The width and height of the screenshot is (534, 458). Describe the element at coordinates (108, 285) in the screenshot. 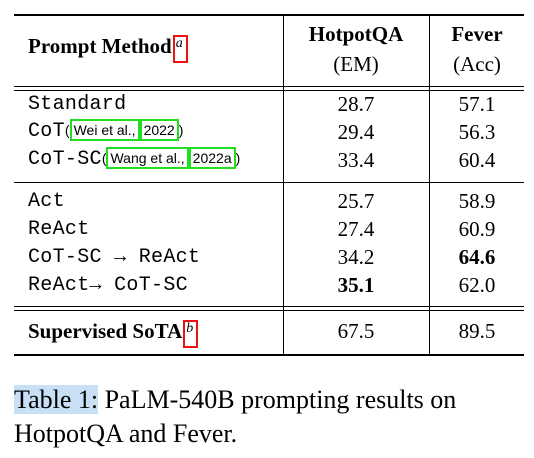

I see `method-react-to-cot-sc: ReAct→ CoT-SC` at that location.